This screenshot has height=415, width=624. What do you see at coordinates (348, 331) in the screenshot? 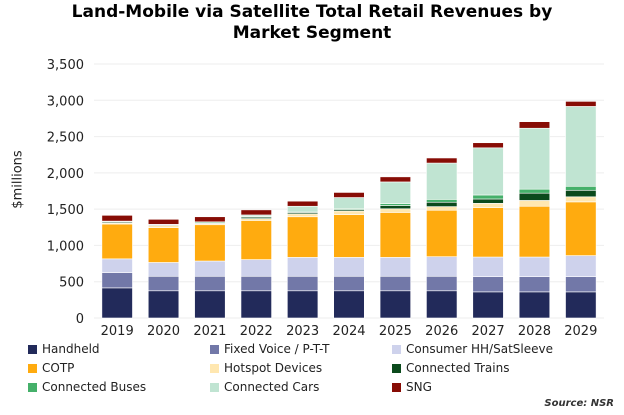
I see `x-tick-label: 2024` at bounding box center [348, 331].